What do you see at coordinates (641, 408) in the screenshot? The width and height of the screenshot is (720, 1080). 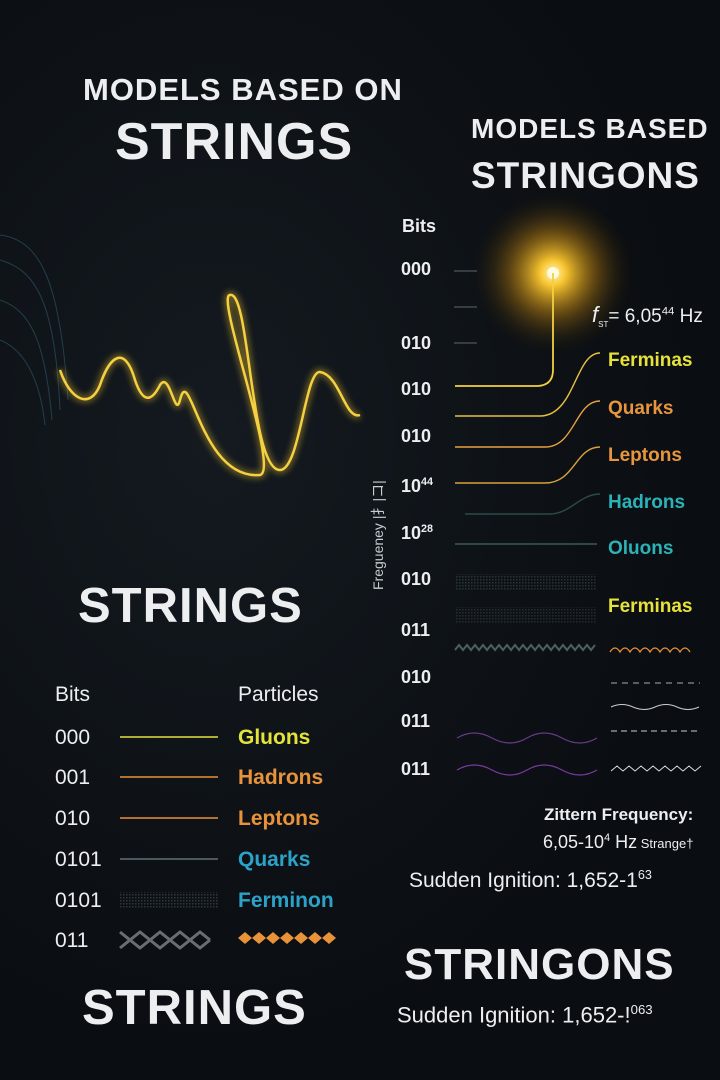 I see `particle-label: Quarks` at bounding box center [641, 408].